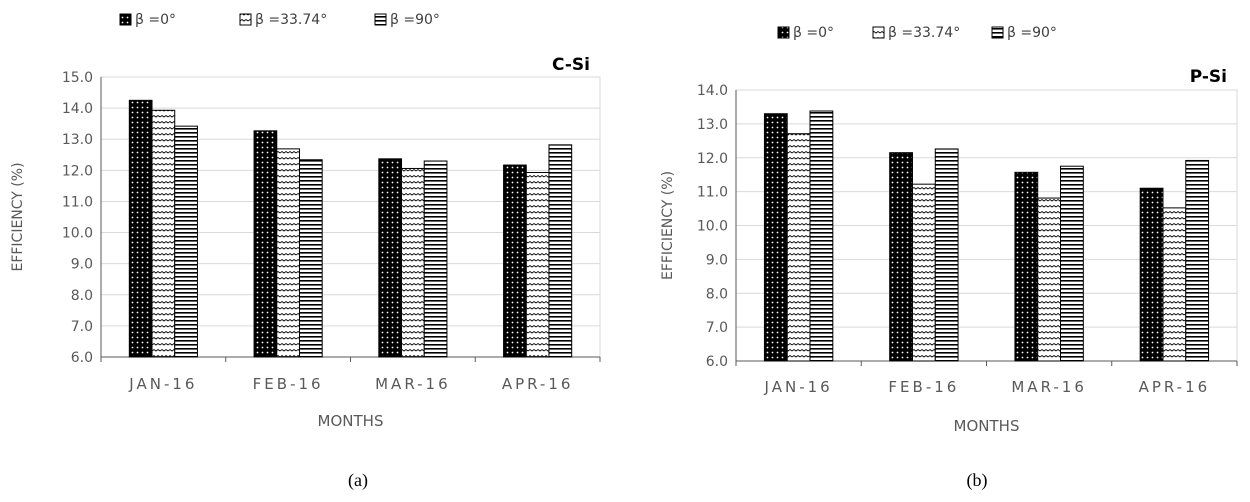  I want to click on chart-title: P-Si, so click(1208, 77).